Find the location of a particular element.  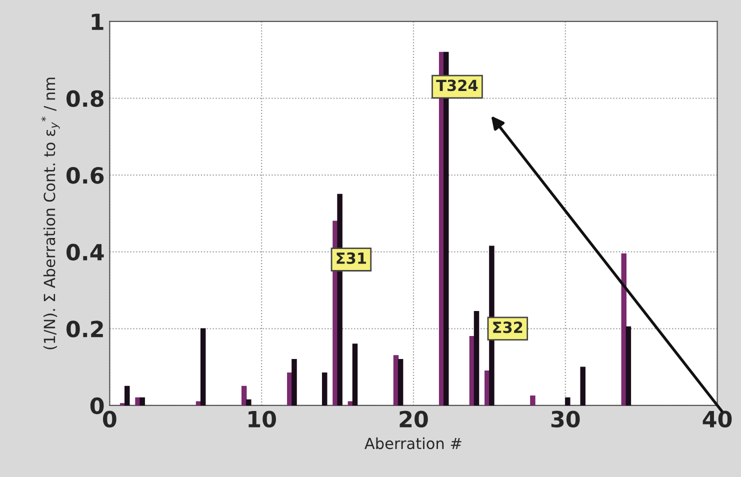

y-tick-label: 0 is located at coordinates (97, 405).